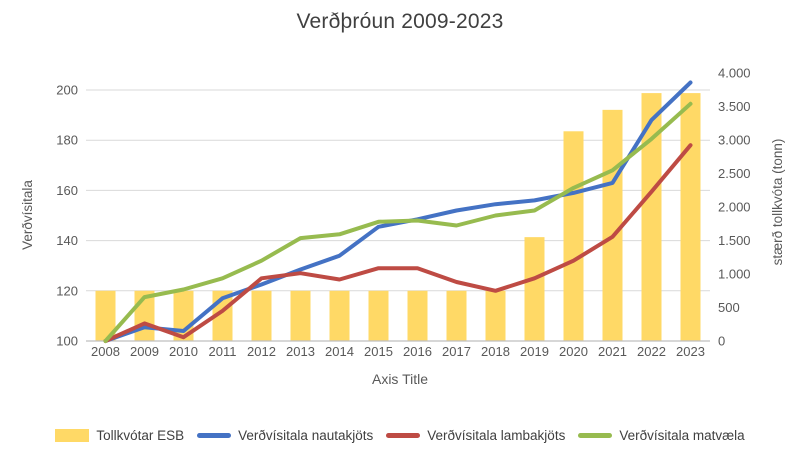  I want to click on legend-item-matvaela: Verðvísitala matvæla, so click(661, 435).